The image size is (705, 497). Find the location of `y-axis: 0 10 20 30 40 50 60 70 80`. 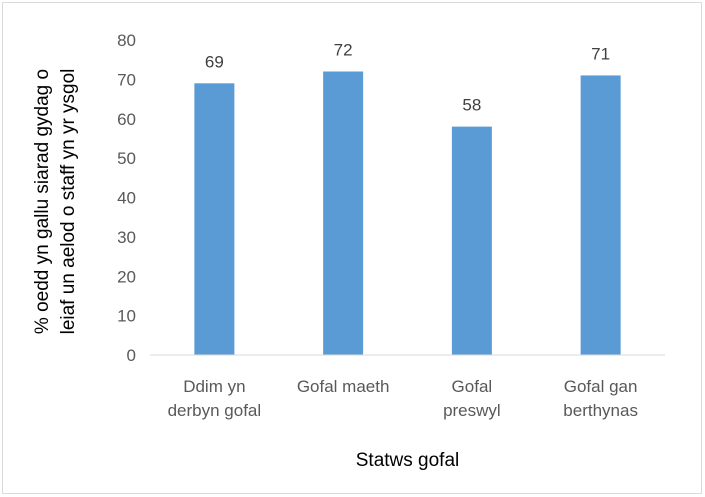

y-axis: 0 10 20 30 40 50 60 70 80 is located at coordinates (126, 198).